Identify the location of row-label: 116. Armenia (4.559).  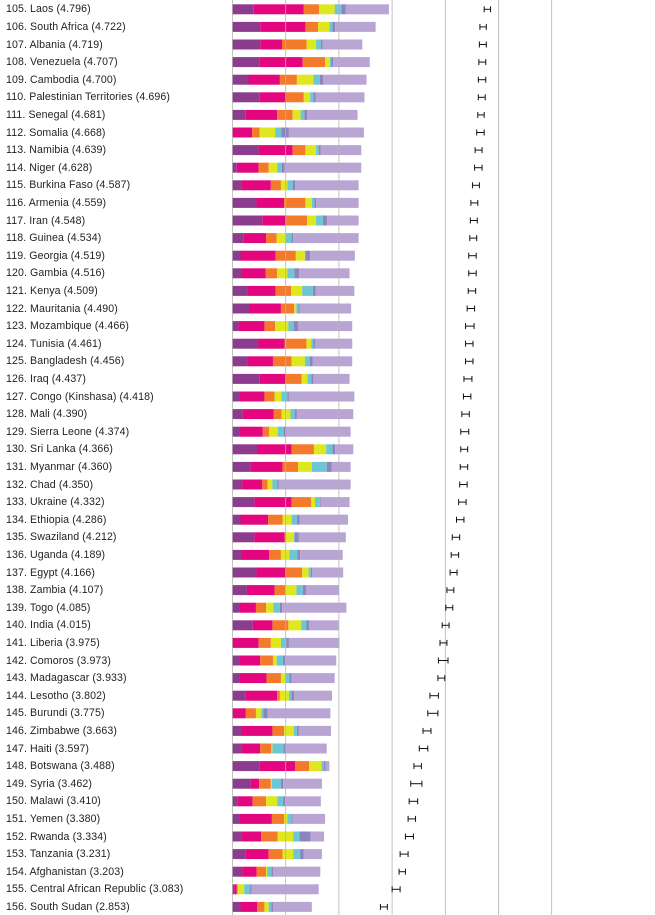
(56, 202).